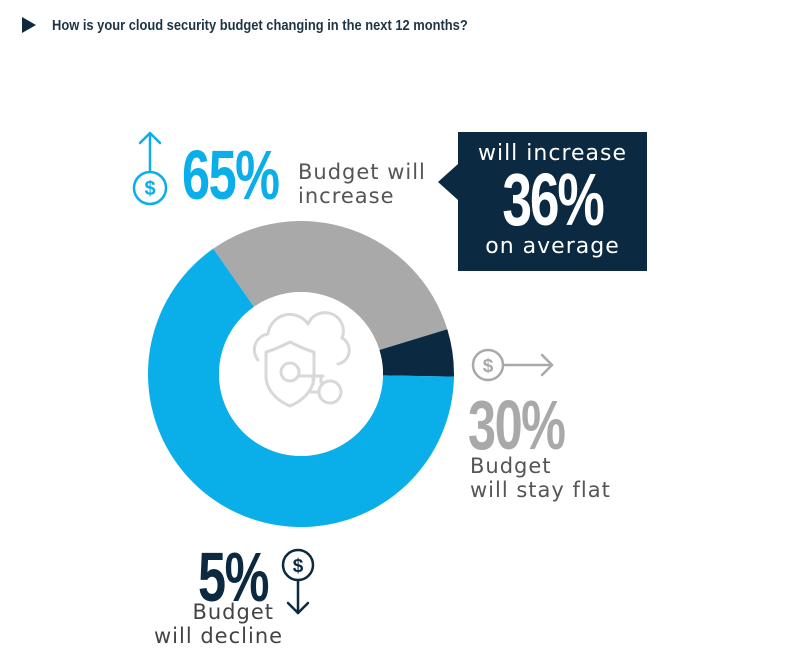  Describe the element at coordinates (330, 286) in the screenshot. I see `donut-slice-flat` at that location.